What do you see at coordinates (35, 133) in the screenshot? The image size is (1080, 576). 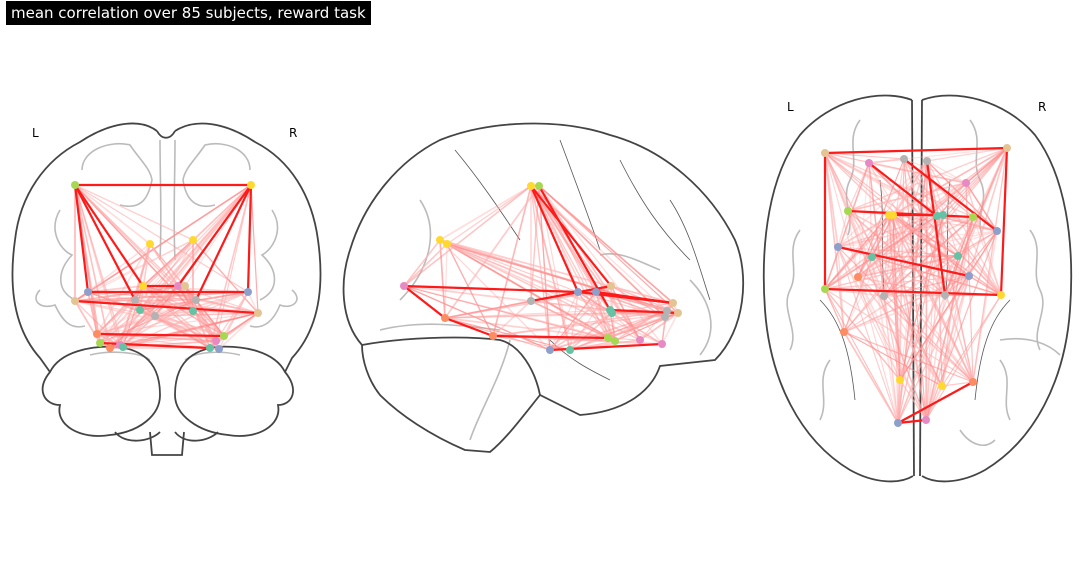 I see `coronal-left-label: L` at bounding box center [35, 133].